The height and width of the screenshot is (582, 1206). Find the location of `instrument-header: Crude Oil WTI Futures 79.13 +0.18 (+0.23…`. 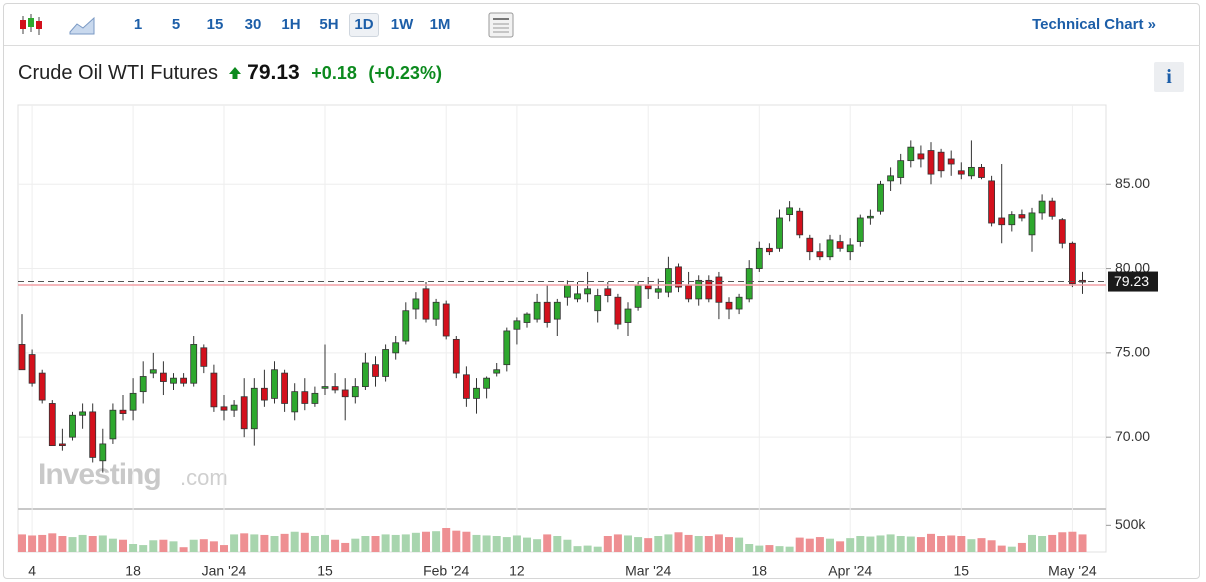

instrument-header: Crude Oil WTI Futures 79.13 +0.18 (+0.23… is located at coordinates (230, 73).